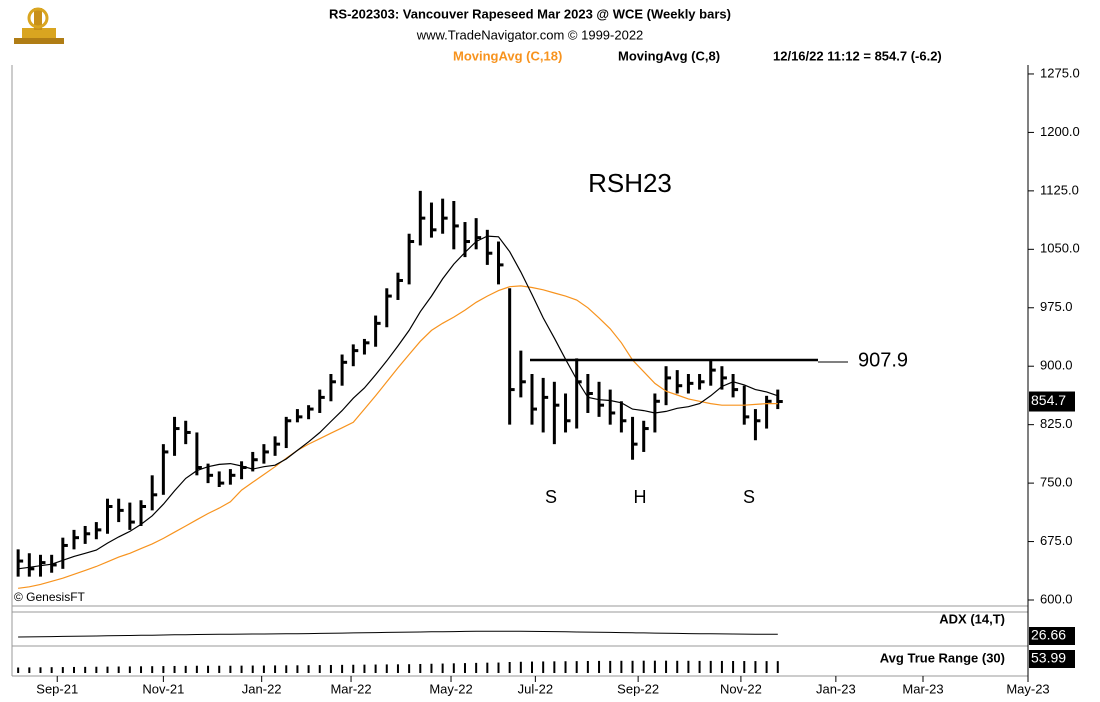 This screenshot has width=1100, height=702. What do you see at coordinates (507, 55) in the screenshot?
I see `legend-entry: MovingAvg (C,18)` at bounding box center [507, 55].